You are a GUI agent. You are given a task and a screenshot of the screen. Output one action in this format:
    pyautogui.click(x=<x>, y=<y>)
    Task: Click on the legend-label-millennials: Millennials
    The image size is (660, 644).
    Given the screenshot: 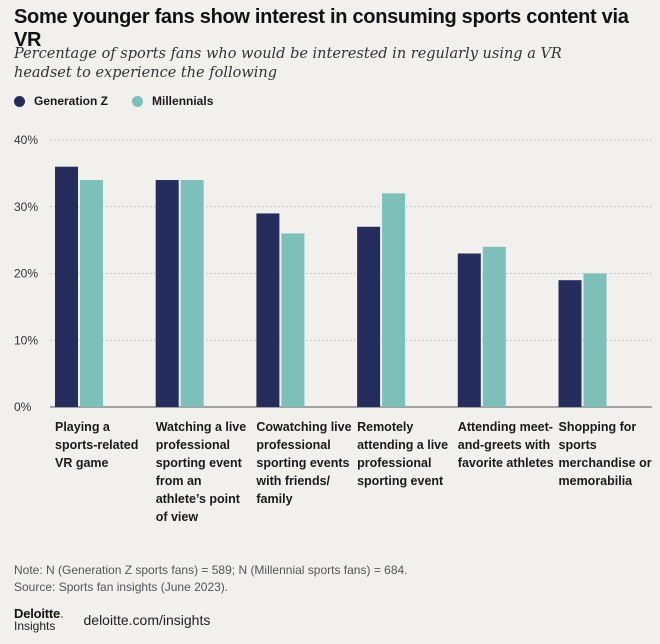 What is the action you would take?
    pyautogui.click(x=183, y=101)
    